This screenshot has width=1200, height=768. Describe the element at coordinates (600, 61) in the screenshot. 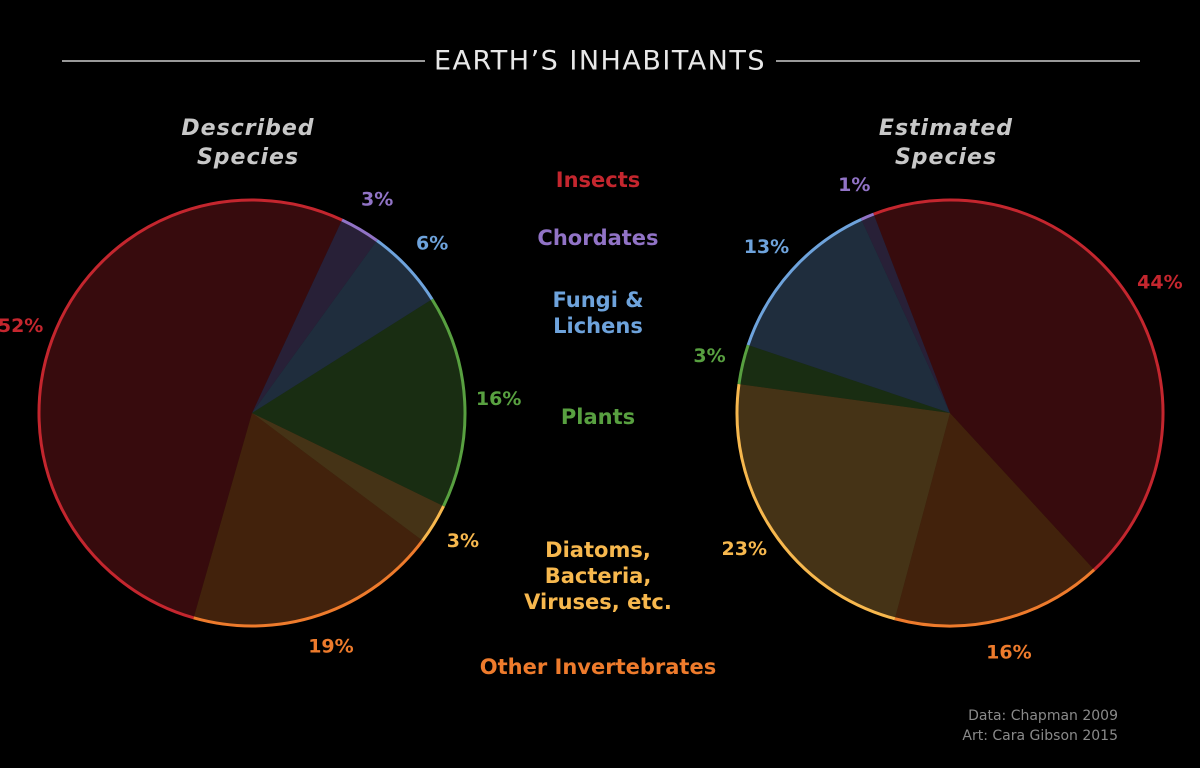

I see `chart-title: EARTH’S INHABITANTS` at that location.